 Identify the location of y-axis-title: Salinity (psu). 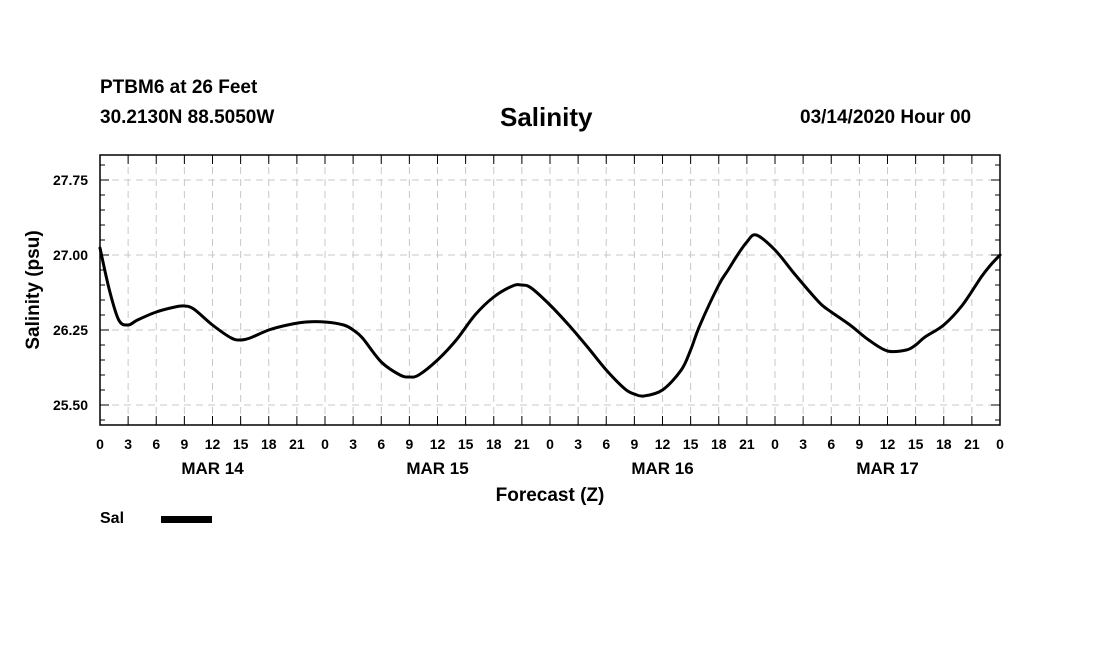
(33, 289).